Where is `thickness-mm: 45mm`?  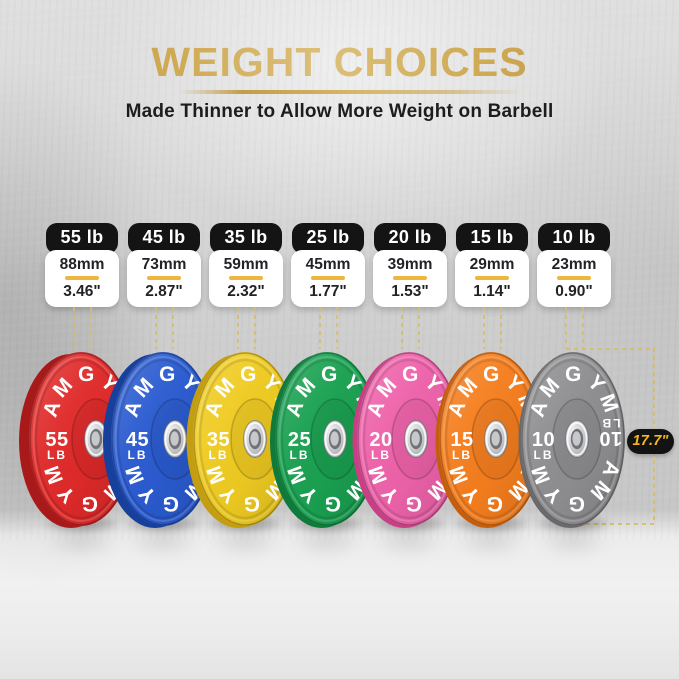 thickness-mm: 45mm is located at coordinates (328, 264).